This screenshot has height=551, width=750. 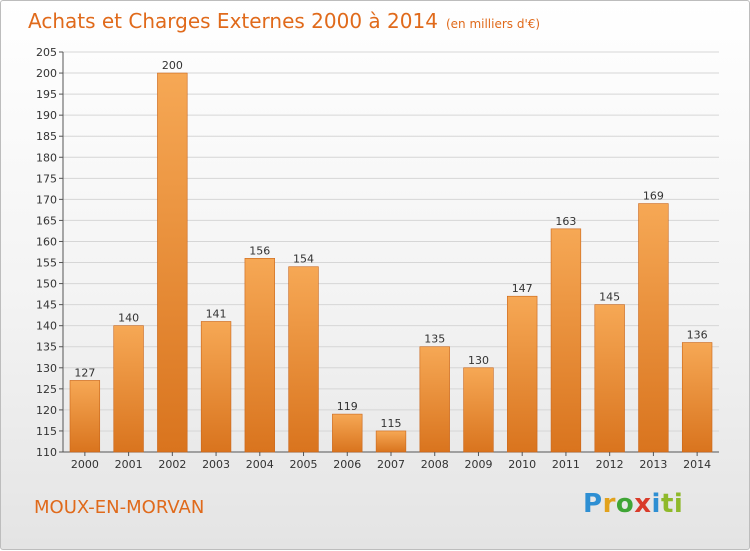 I want to click on x-tick-label: 2012, so click(x=610, y=464).